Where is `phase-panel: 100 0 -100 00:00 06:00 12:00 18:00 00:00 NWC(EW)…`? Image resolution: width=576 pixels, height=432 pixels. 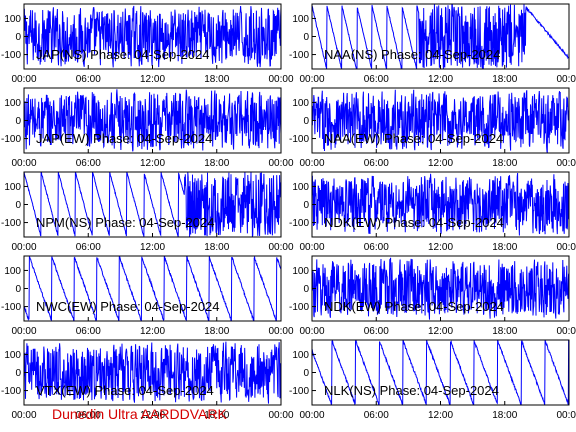
phase-panel: 100 0 -100 00:00 06:00 12:00 18:00 00:00 NWC(EW)… is located at coordinates (147, 296).